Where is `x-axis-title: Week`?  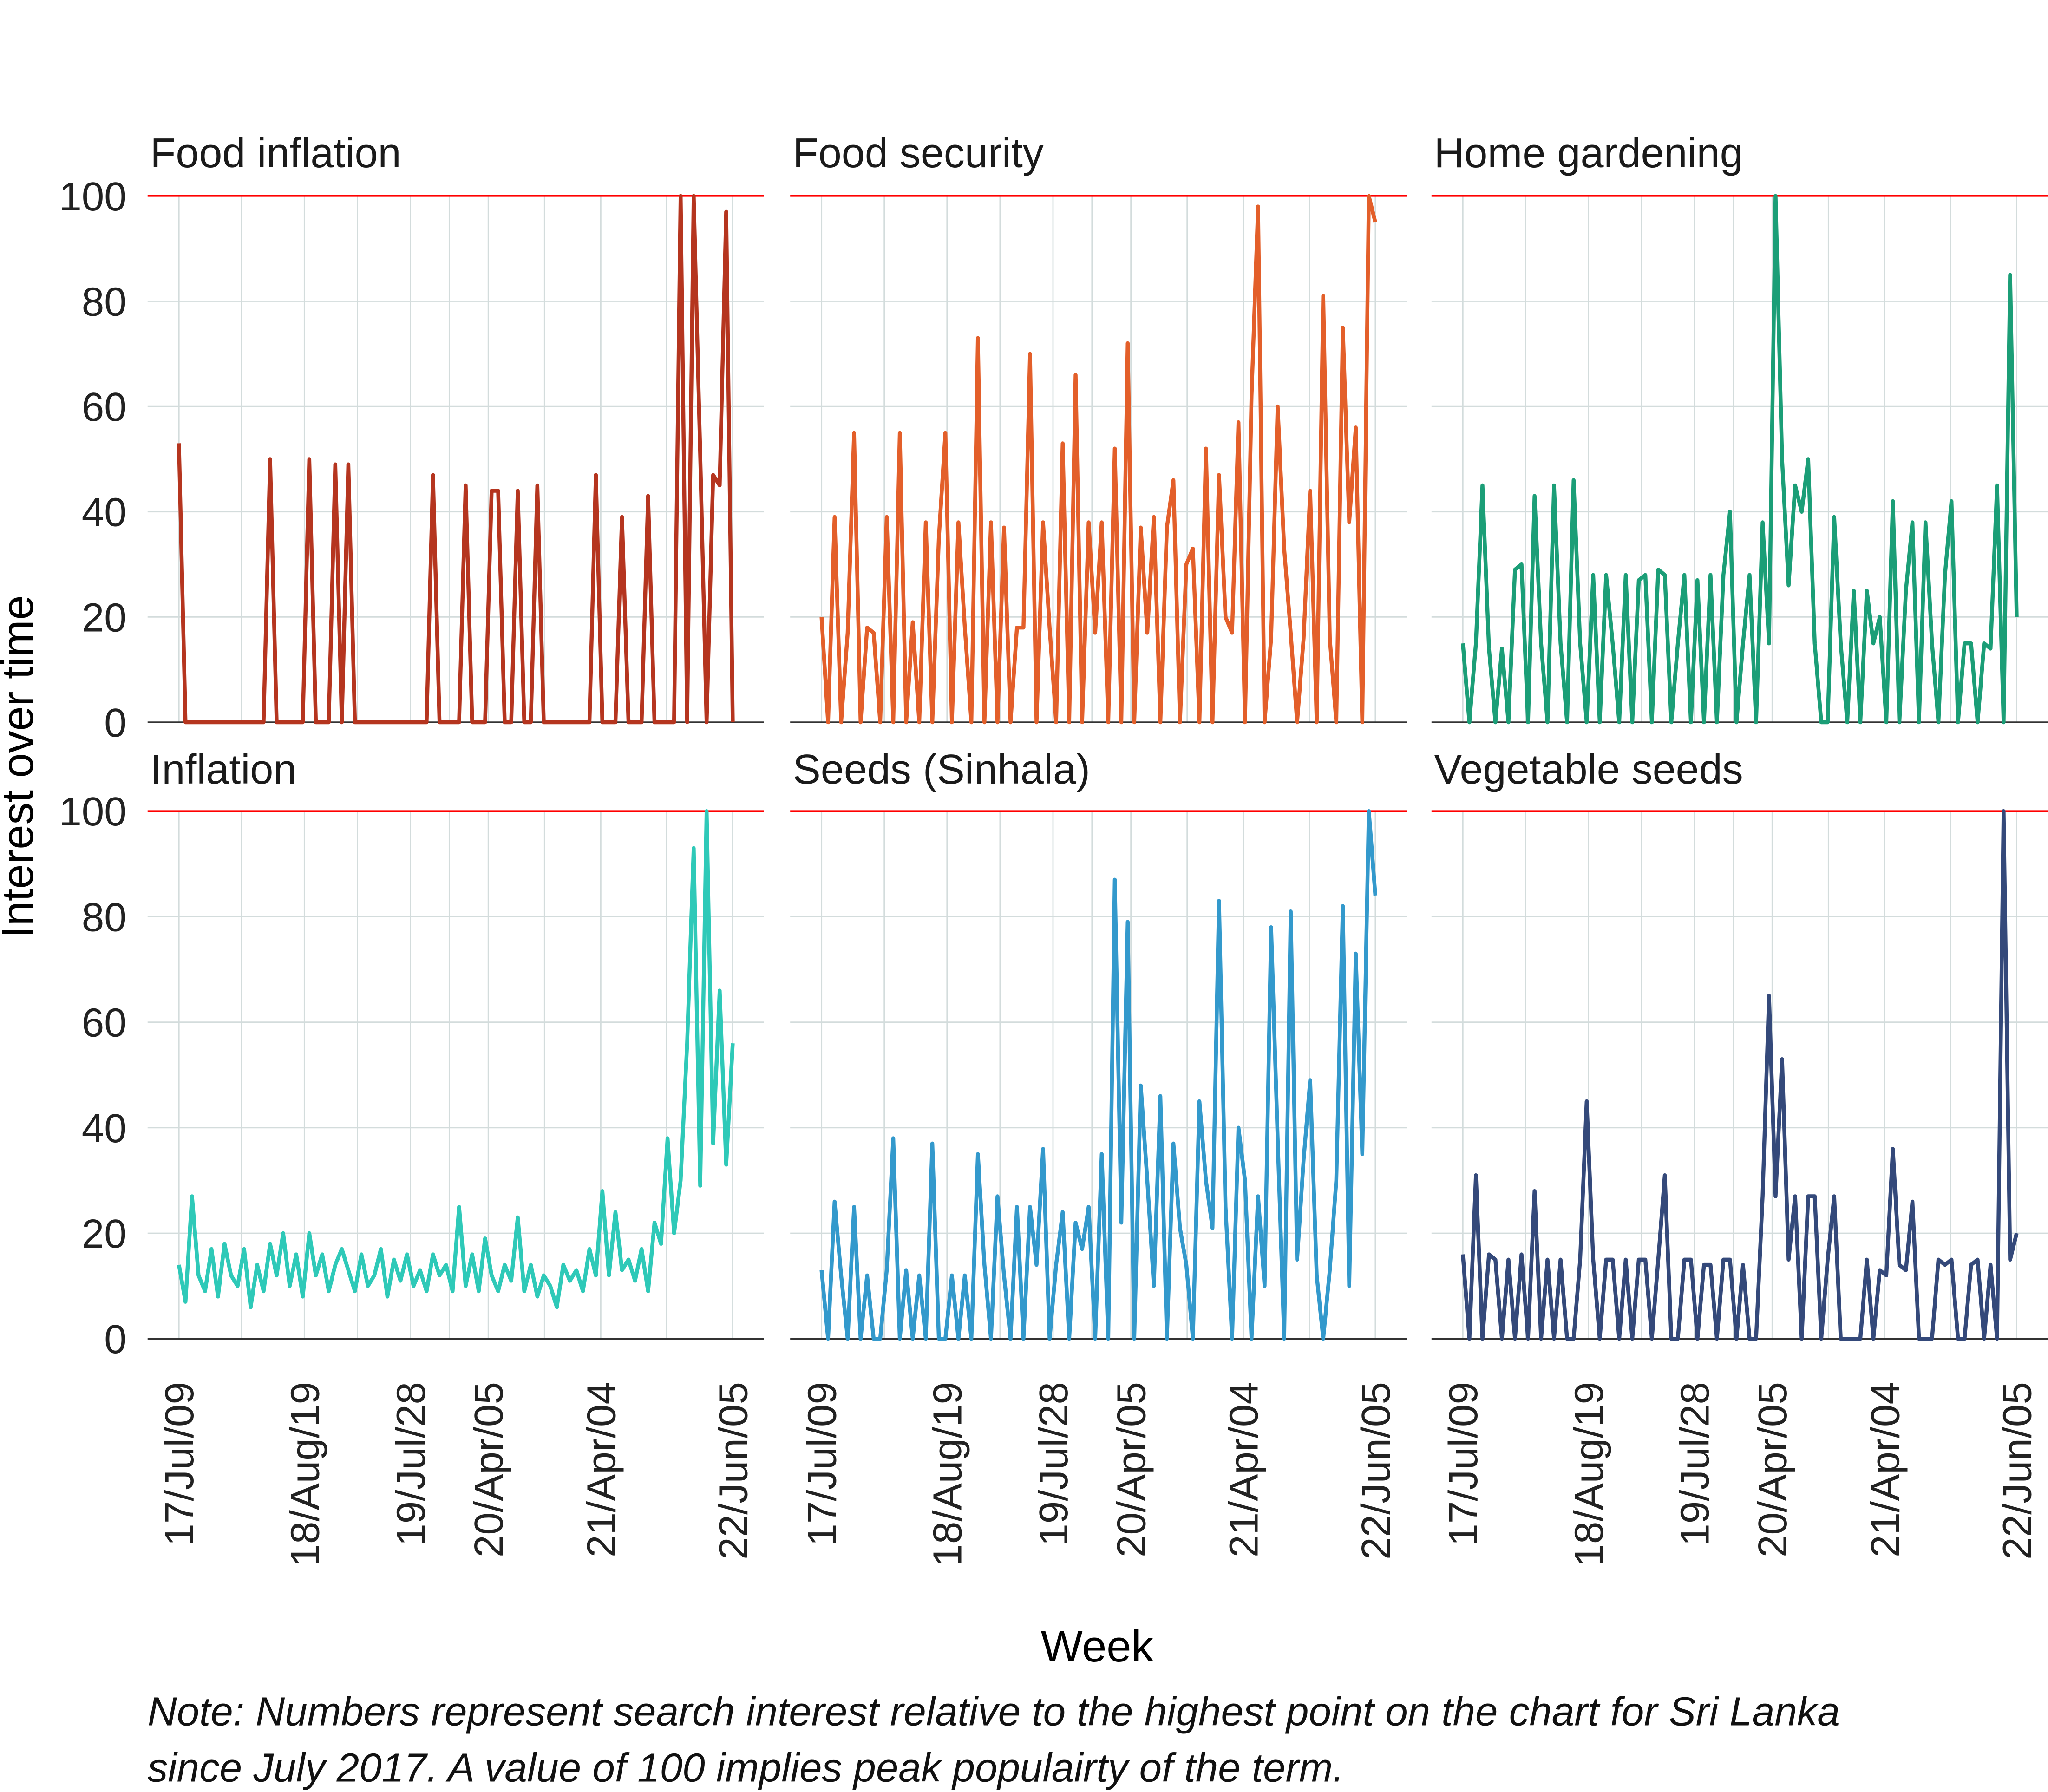 x-axis-title: Week is located at coordinates (1097, 1646).